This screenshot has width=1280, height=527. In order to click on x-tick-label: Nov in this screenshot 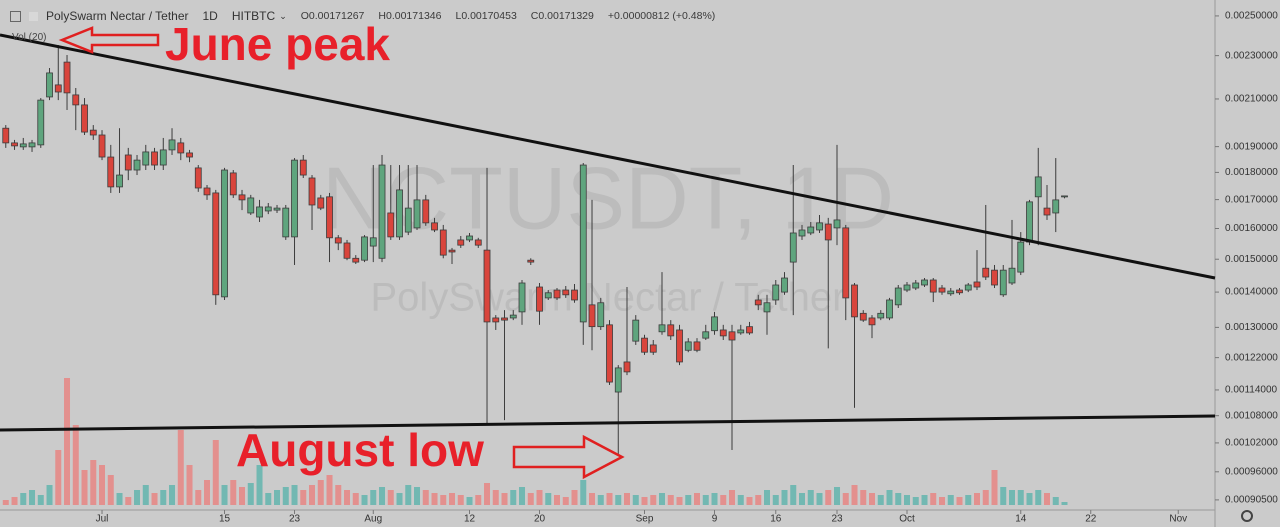, I will do `click(1178, 519)`.